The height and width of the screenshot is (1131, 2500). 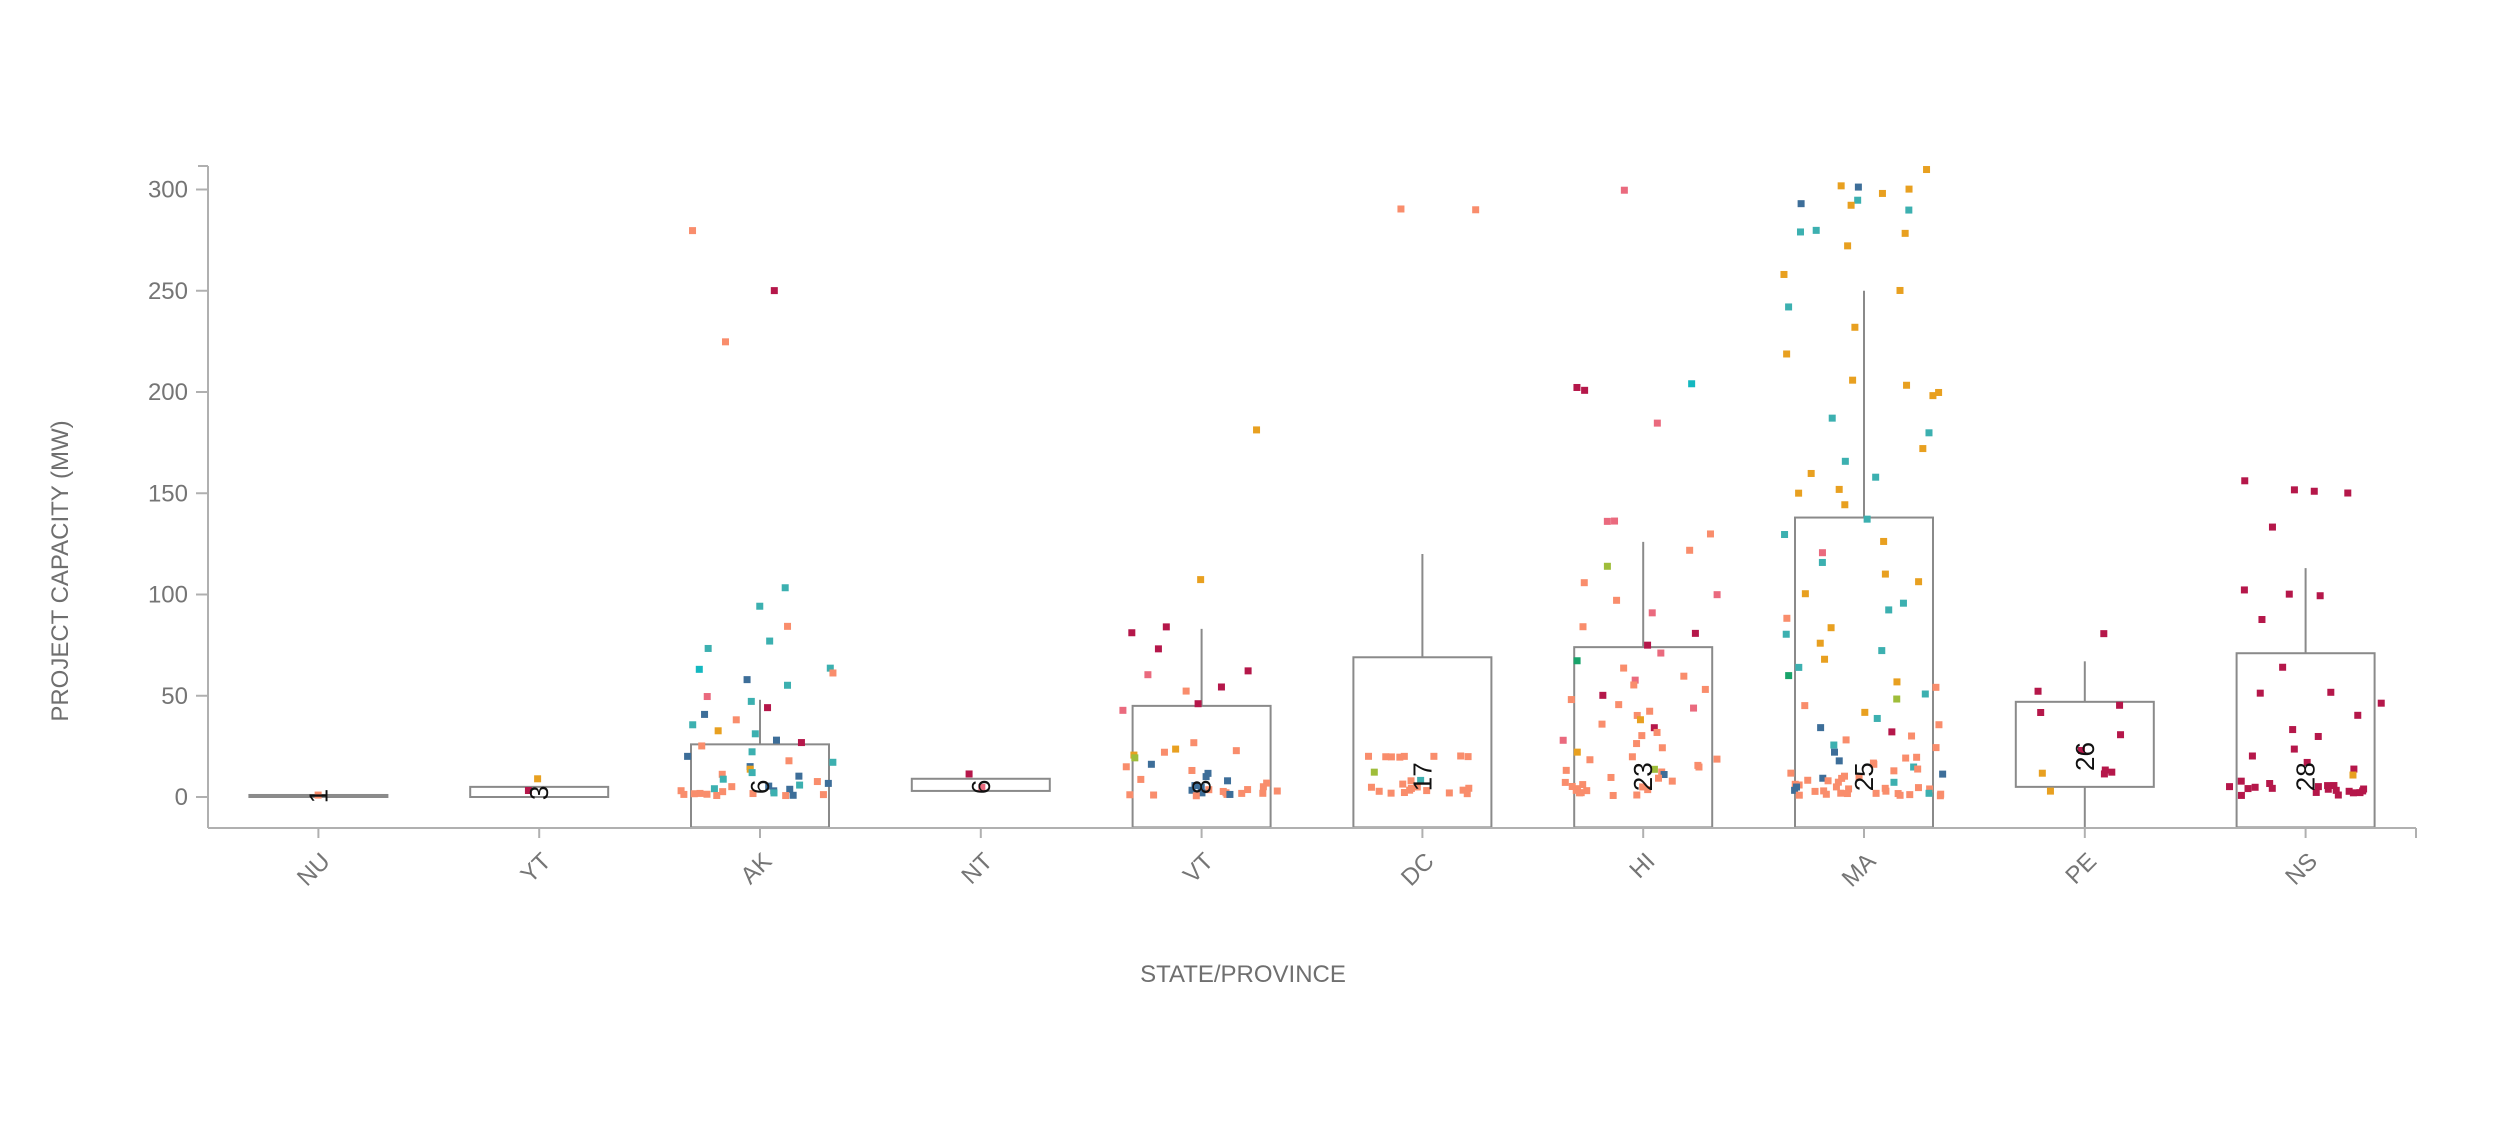 I want to click on box-labels-layer: 1 3 6 6 8 17 23 25 26 28, so click(x=1311, y=772).